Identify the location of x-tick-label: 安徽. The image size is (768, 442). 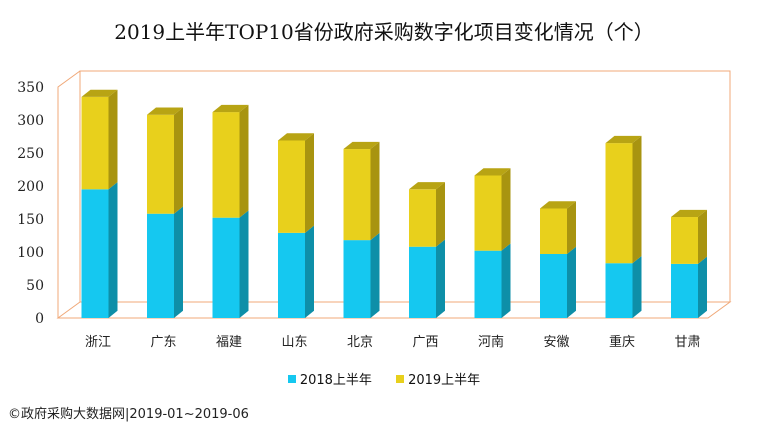
(556, 342).